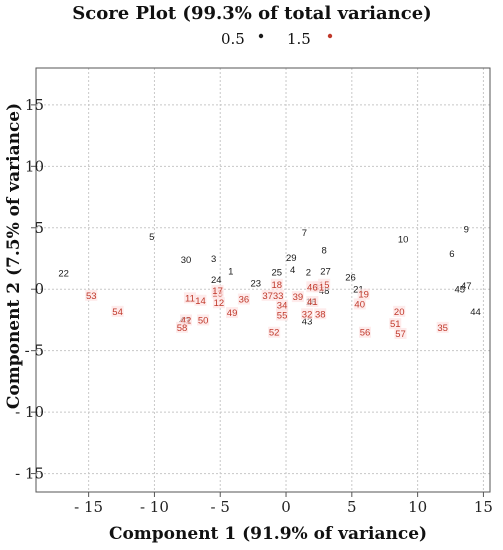  What do you see at coordinates (352, 507) in the screenshot?
I see `x-tick-label: 5` at bounding box center [352, 507].